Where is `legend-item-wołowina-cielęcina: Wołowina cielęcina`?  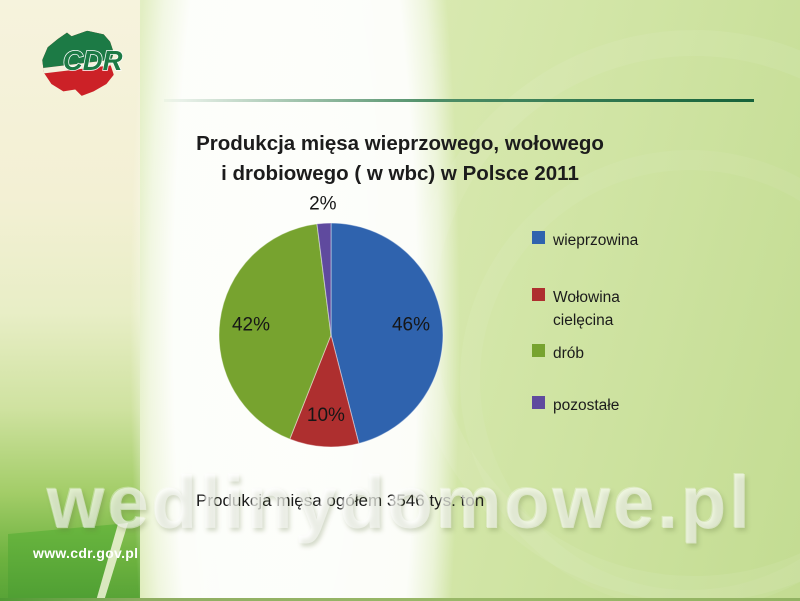 legend-item-wołowina-cielęcina: Wołowina cielęcina is located at coordinates (592, 309).